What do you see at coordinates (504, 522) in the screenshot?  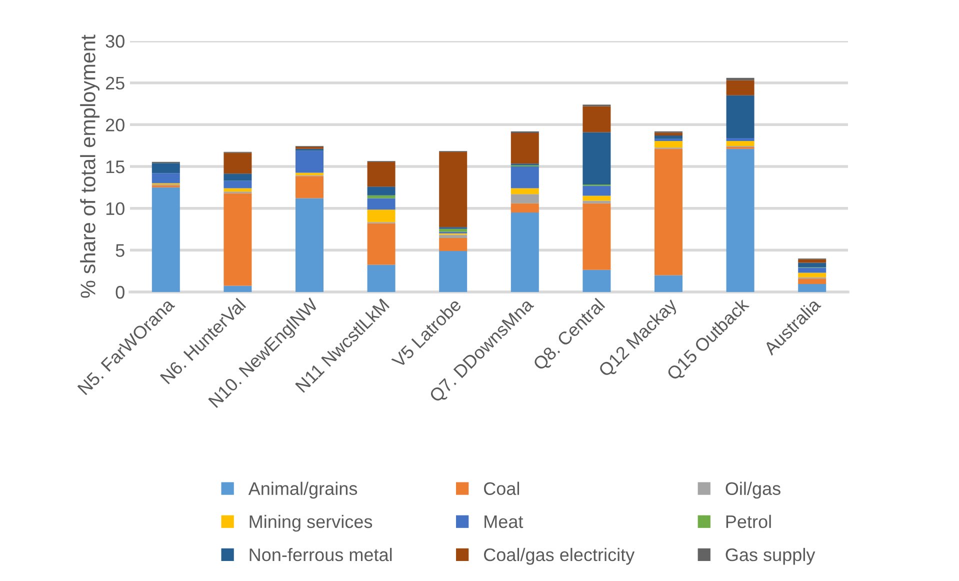 I see `legend-label: Meat` at bounding box center [504, 522].